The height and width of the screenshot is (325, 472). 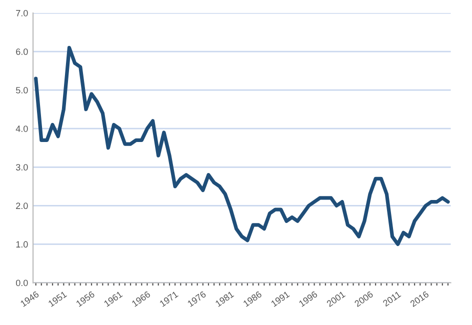 What do you see at coordinates (22, 90) in the screenshot?
I see `y-tick-label: 5.0` at bounding box center [22, 90].